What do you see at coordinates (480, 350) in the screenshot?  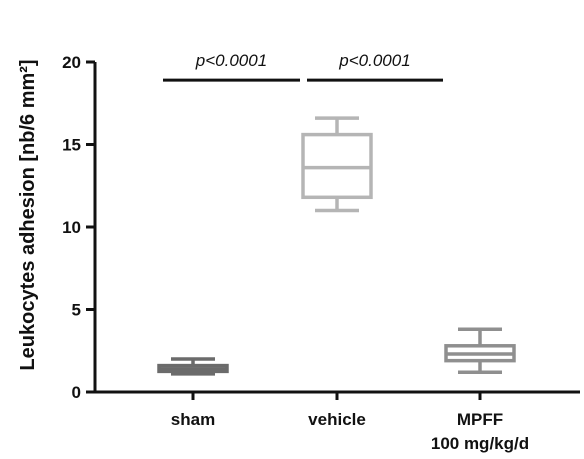 I see `box-mpff` at bounding box center [480, 350].